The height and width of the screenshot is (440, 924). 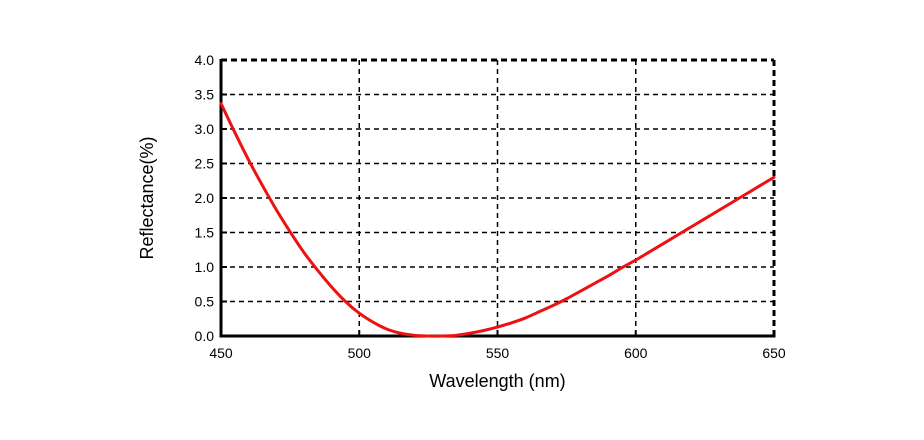 I want to click on x-tick-label: 500, so click(x=360, y=353).